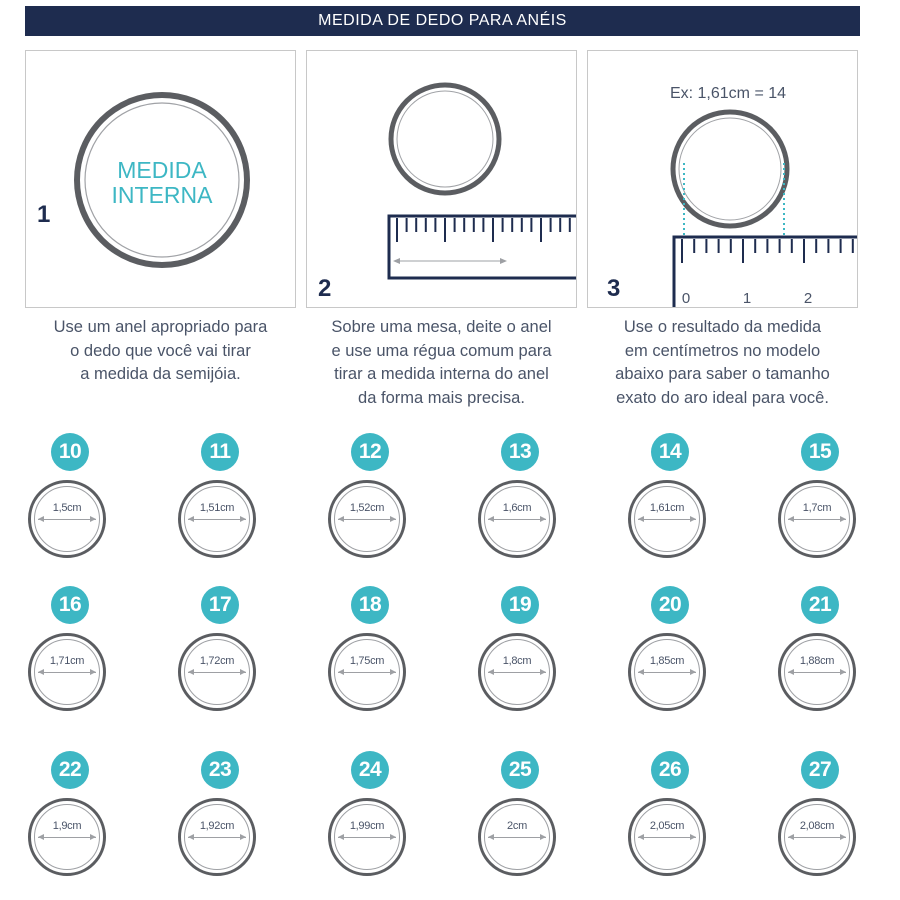  I want to click on ring-size-item: 15 1,7cm, so click(819, 503).